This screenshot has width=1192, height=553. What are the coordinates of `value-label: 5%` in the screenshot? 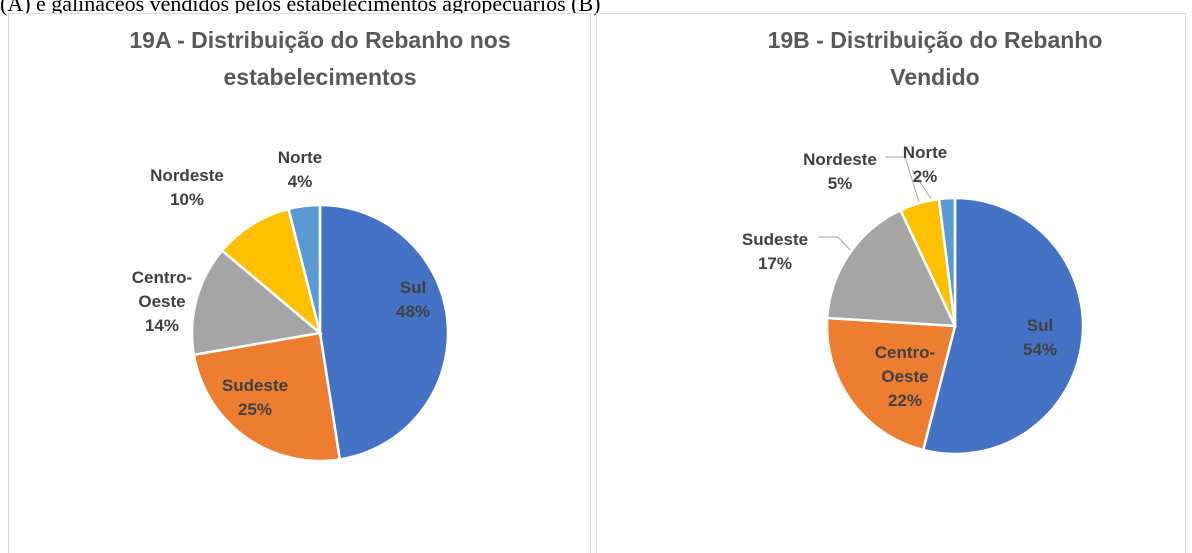 It's located at (840, 183).